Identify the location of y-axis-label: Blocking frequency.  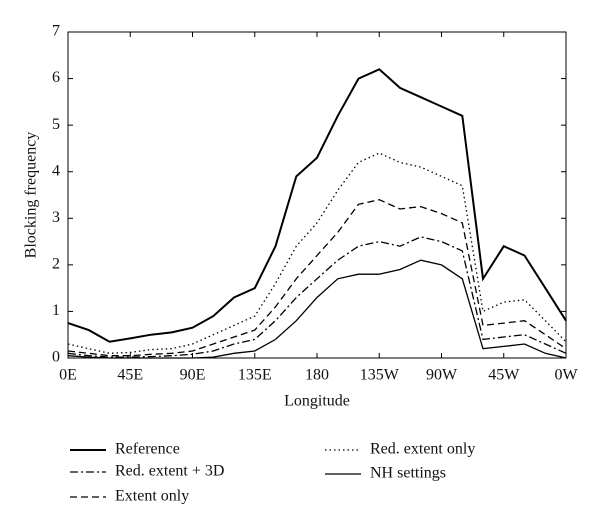
(31, 195).